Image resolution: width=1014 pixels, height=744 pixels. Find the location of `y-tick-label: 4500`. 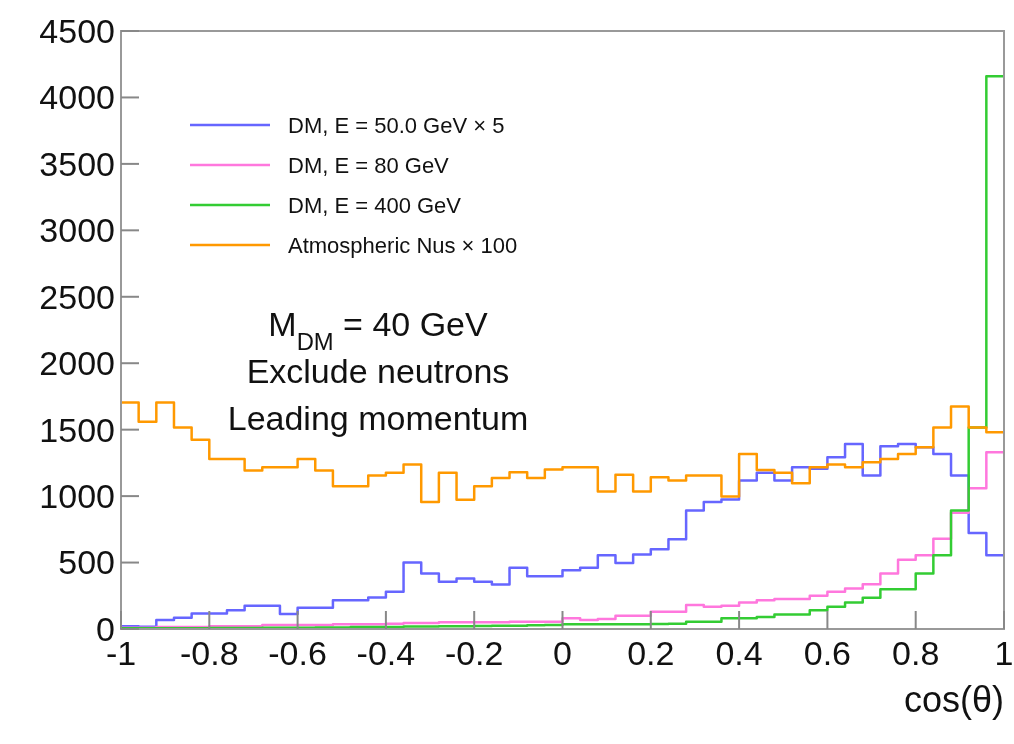

y-tick-label: 4500 is located at coordinates (77, 30).